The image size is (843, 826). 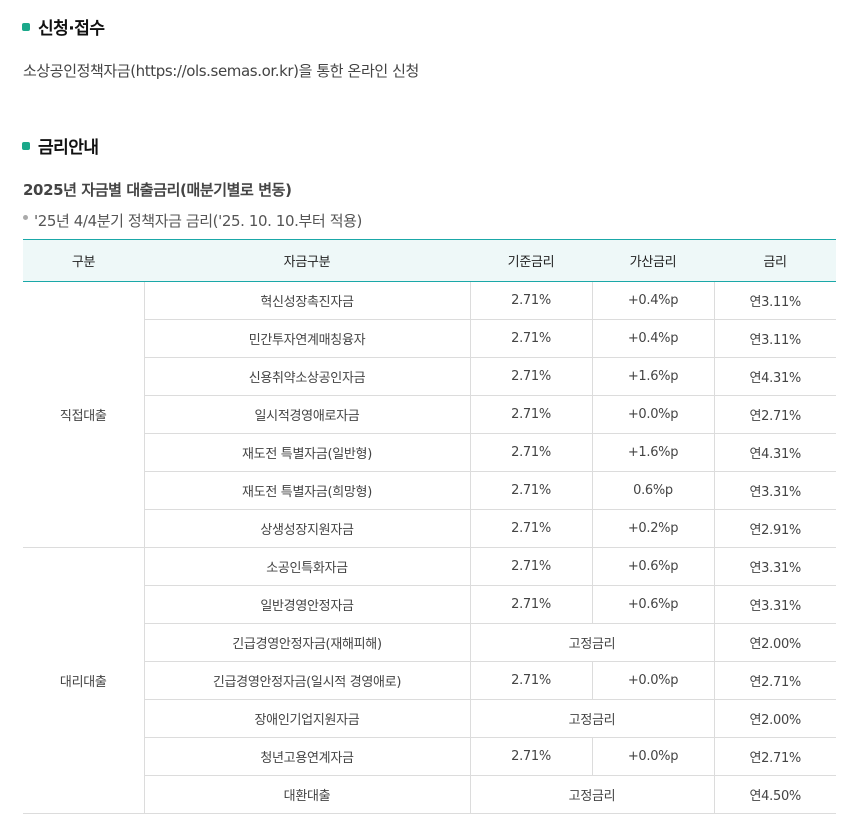 I want to click on table-row: 재도전 특별자금(일반형) 2.71% +1.6%p 연4.31%, so click(x=429, y=452).